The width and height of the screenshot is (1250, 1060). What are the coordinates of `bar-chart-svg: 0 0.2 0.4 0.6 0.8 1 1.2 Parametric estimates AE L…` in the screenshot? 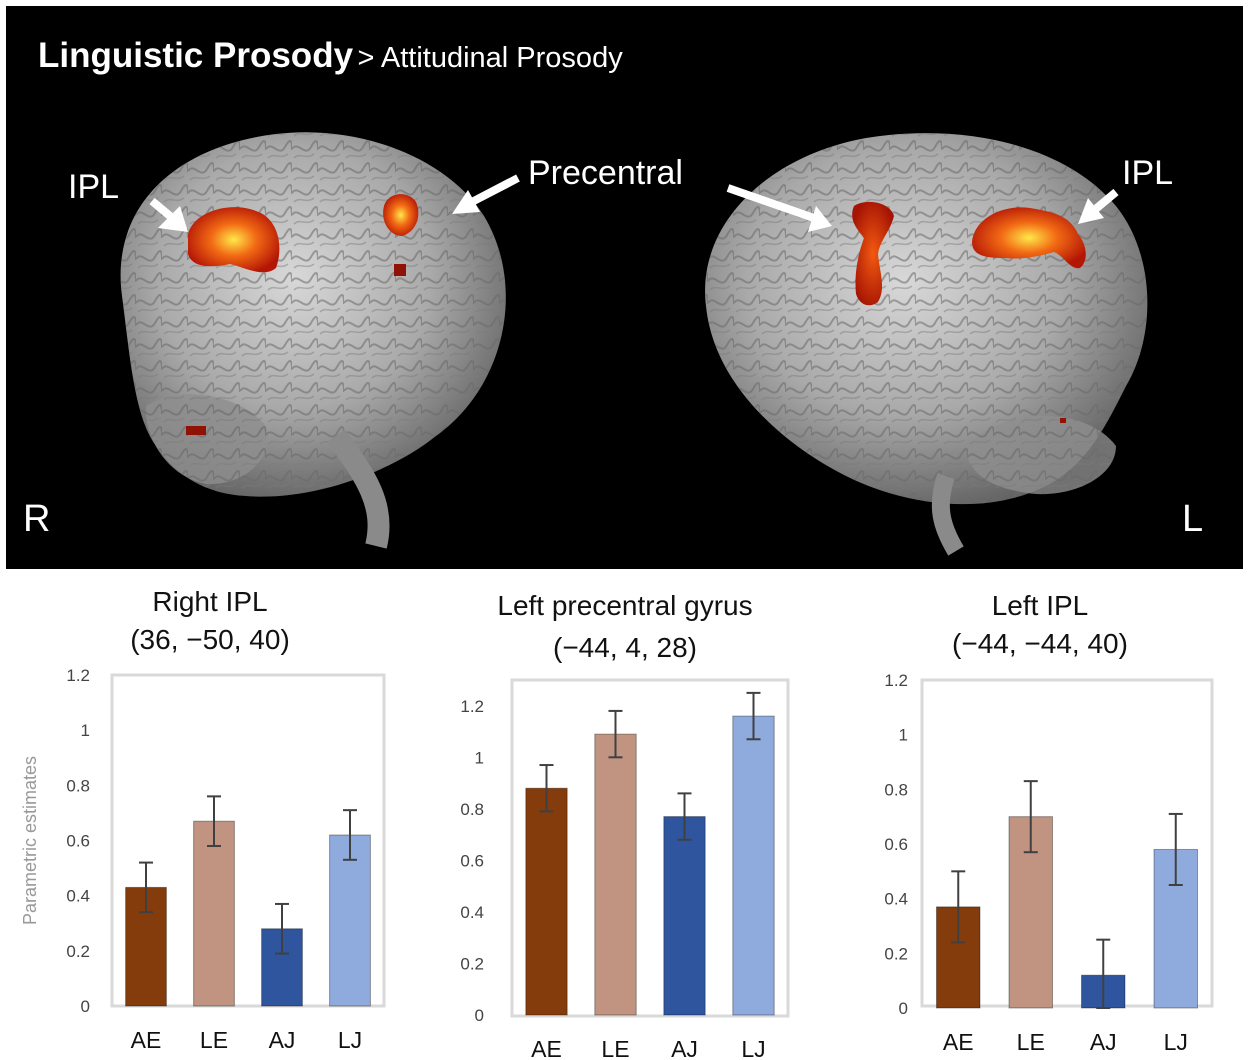 It's located at (203, 859).